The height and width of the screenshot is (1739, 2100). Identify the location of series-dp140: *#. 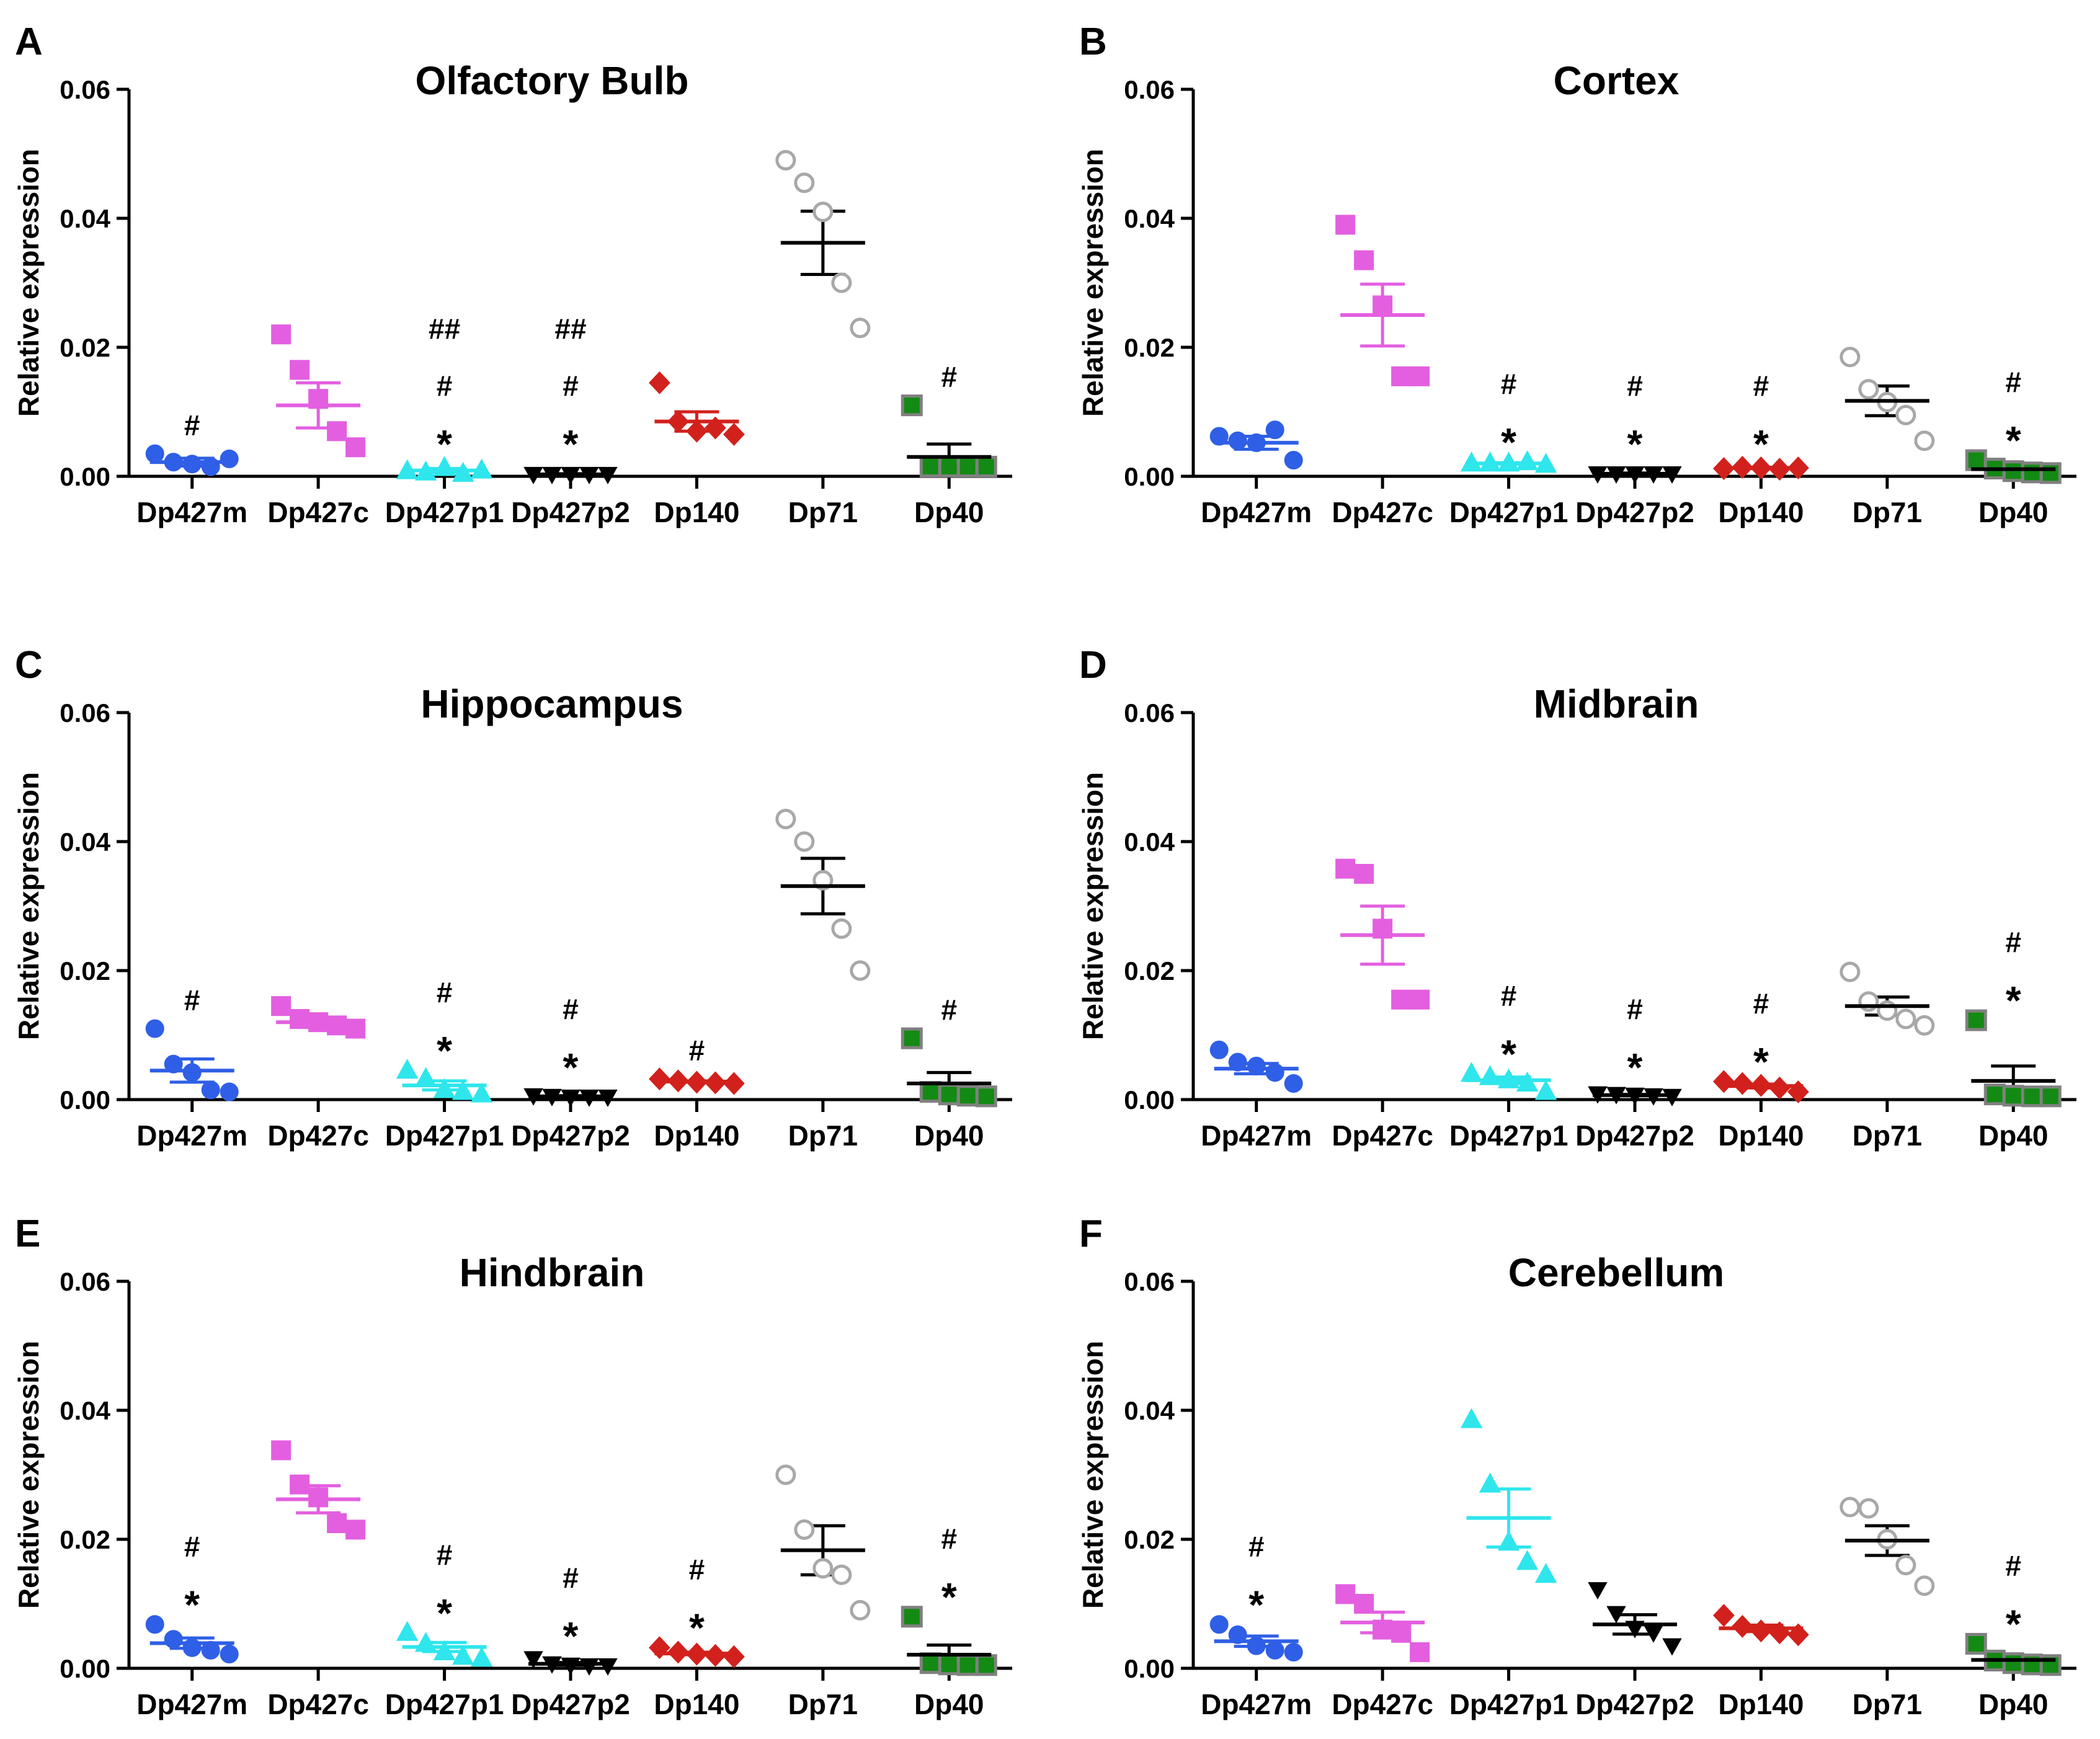
(1761, 425).